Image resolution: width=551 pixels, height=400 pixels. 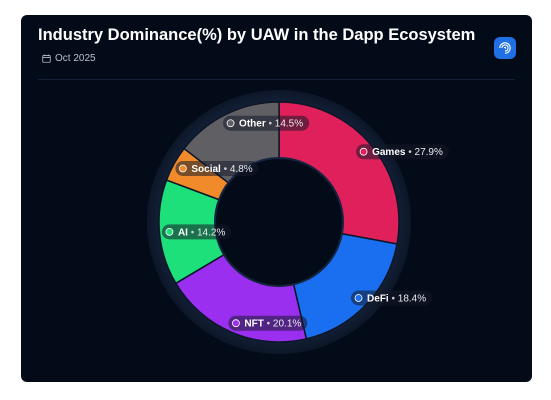 I want to click on slice-name-label: Social, so click(x=206, y=169).